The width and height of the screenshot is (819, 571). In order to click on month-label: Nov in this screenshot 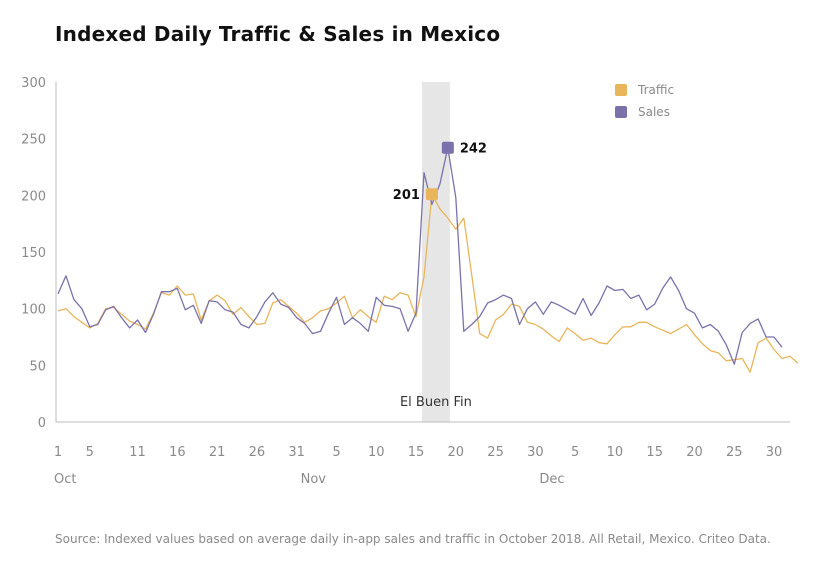, I will do `click(314, 479)`.